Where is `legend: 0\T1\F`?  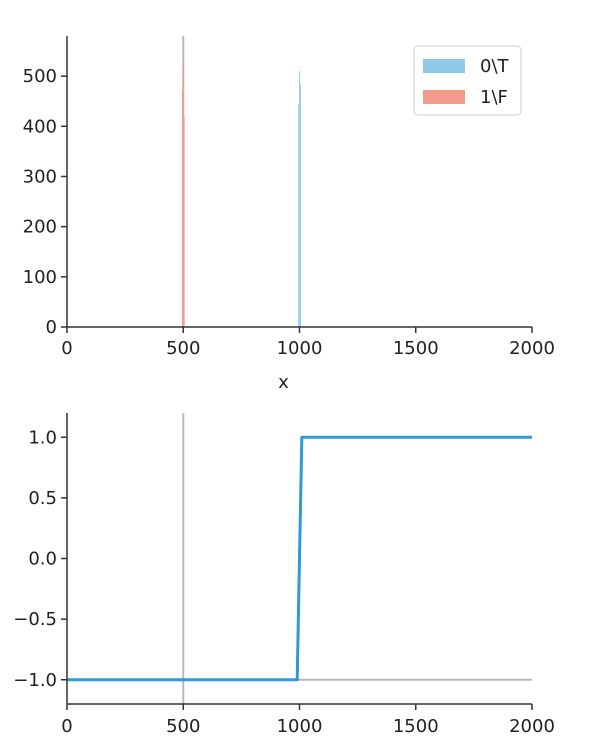 legend: 0\T1\F is located at coordinates (467, 80).